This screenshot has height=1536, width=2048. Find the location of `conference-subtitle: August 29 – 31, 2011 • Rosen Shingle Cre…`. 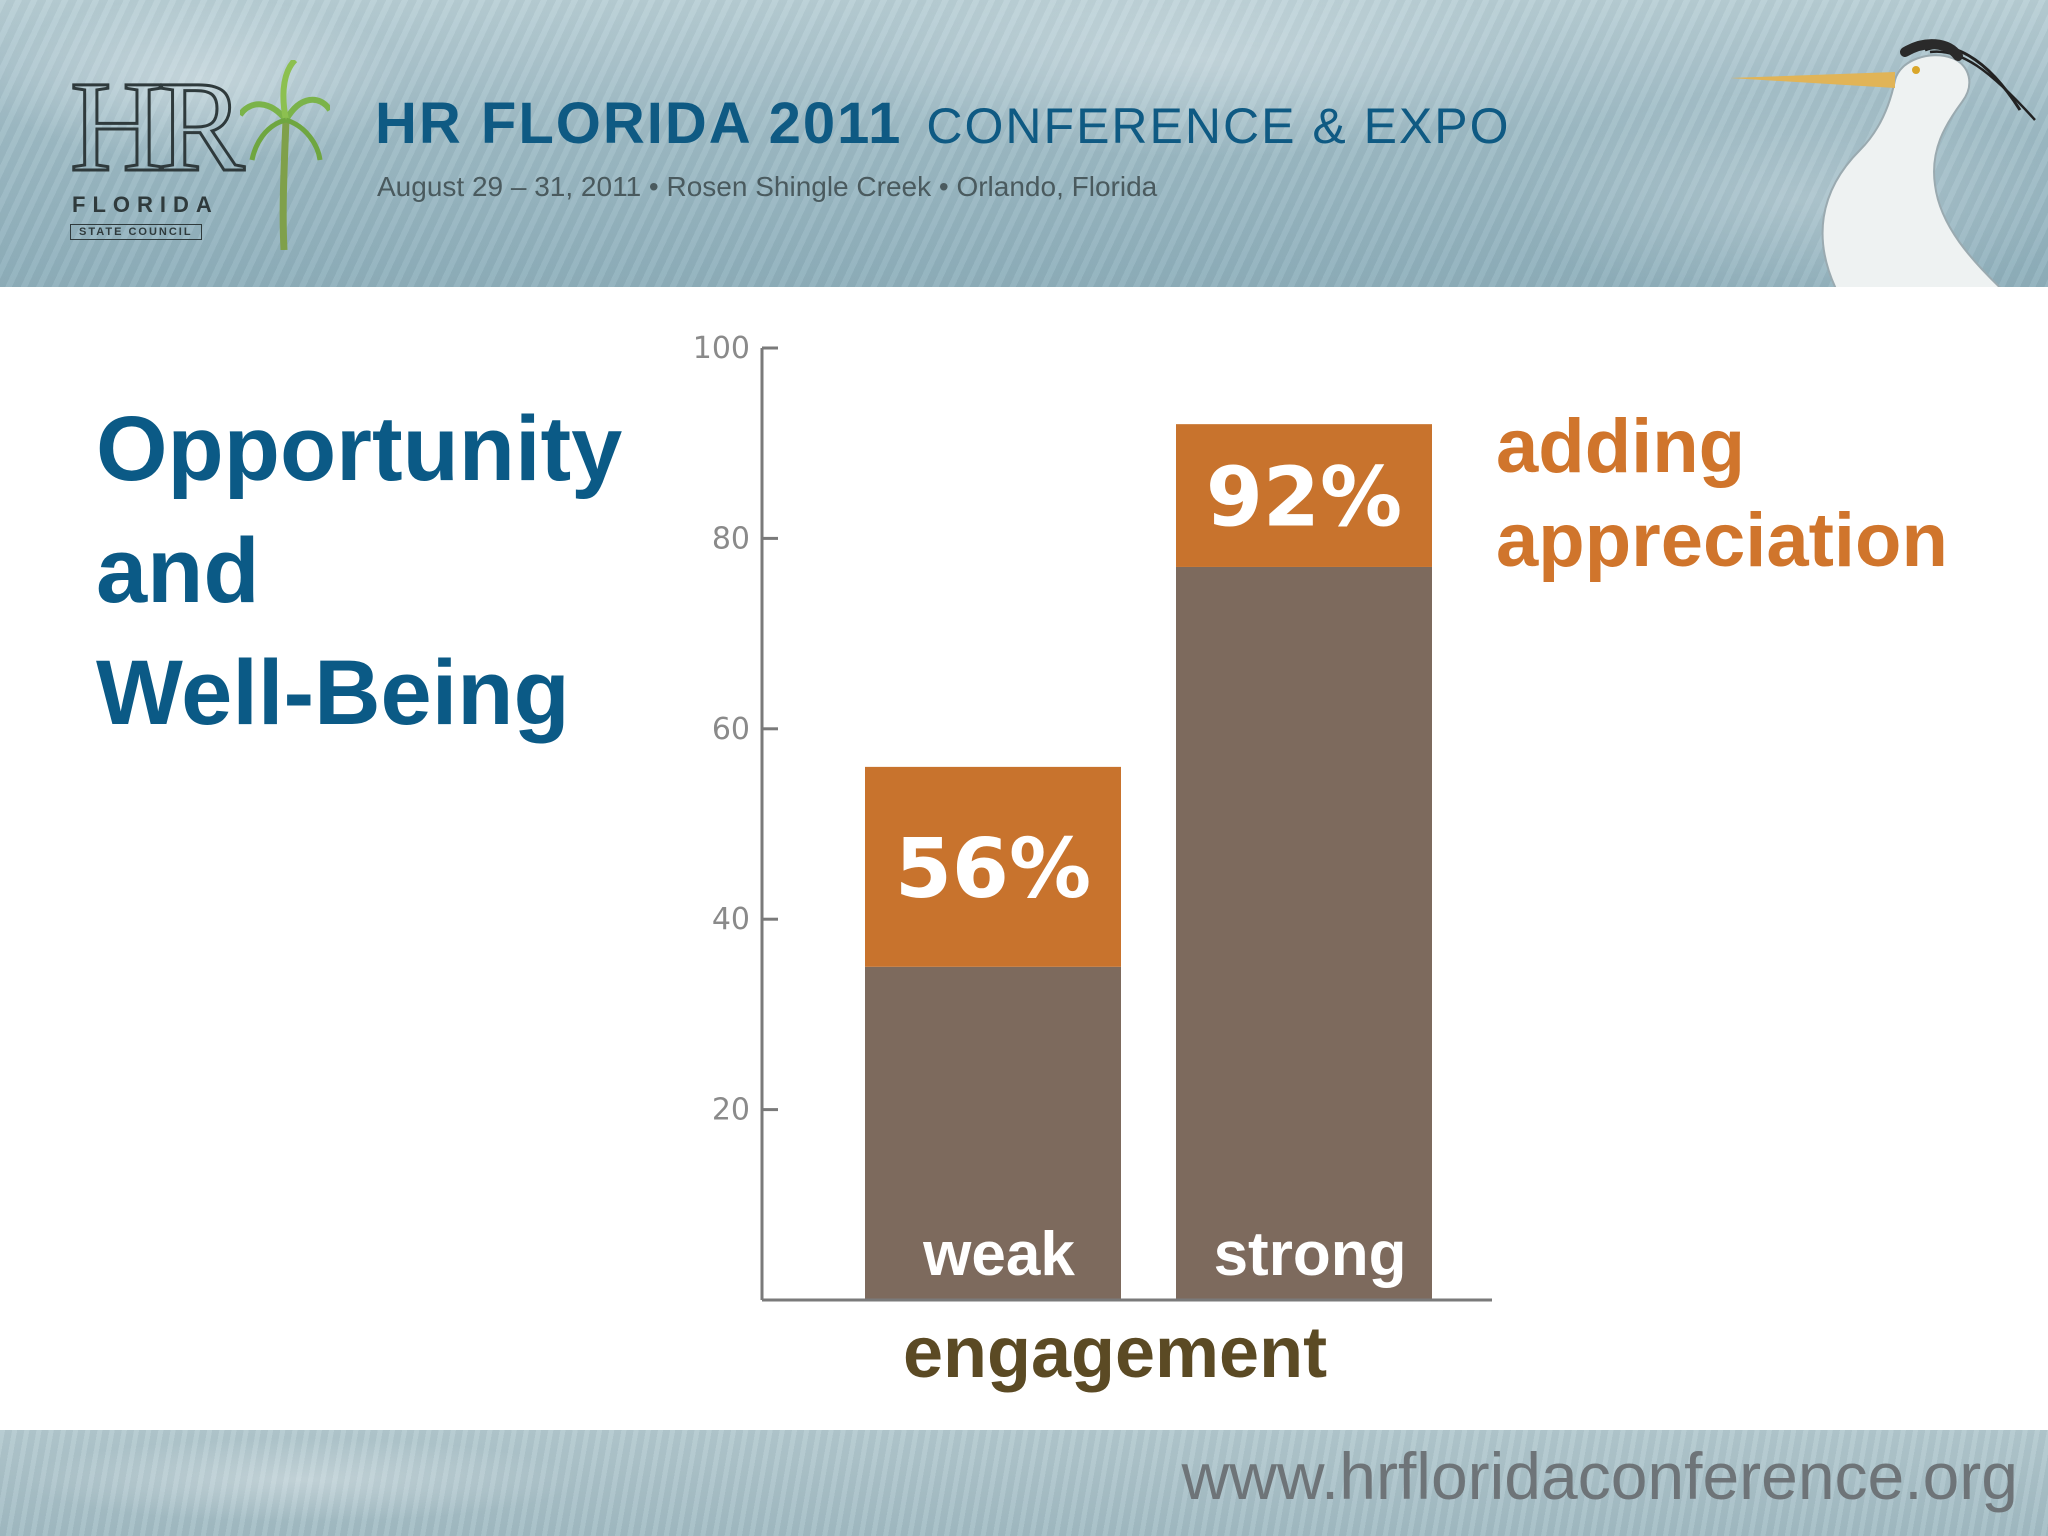

conference-subtitle: August 29 – 31, 2011 • Rosen Shingle Cre… is located at coordinates (767, 186).